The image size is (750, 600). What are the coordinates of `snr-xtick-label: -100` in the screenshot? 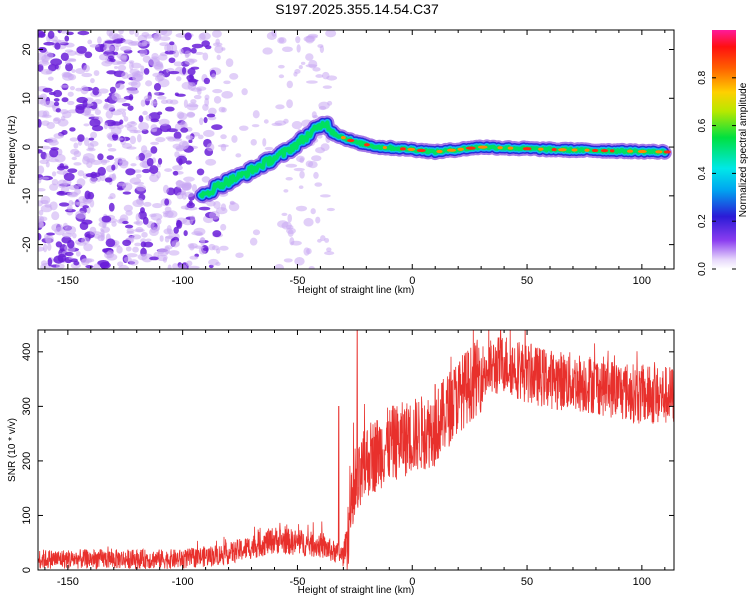 It's located at (183, 582).